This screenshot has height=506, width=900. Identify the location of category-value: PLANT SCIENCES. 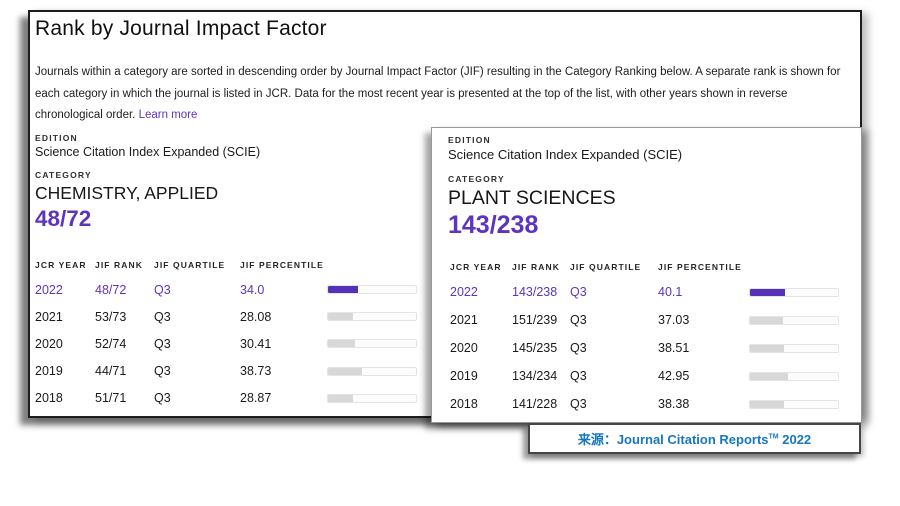
(532, 198).